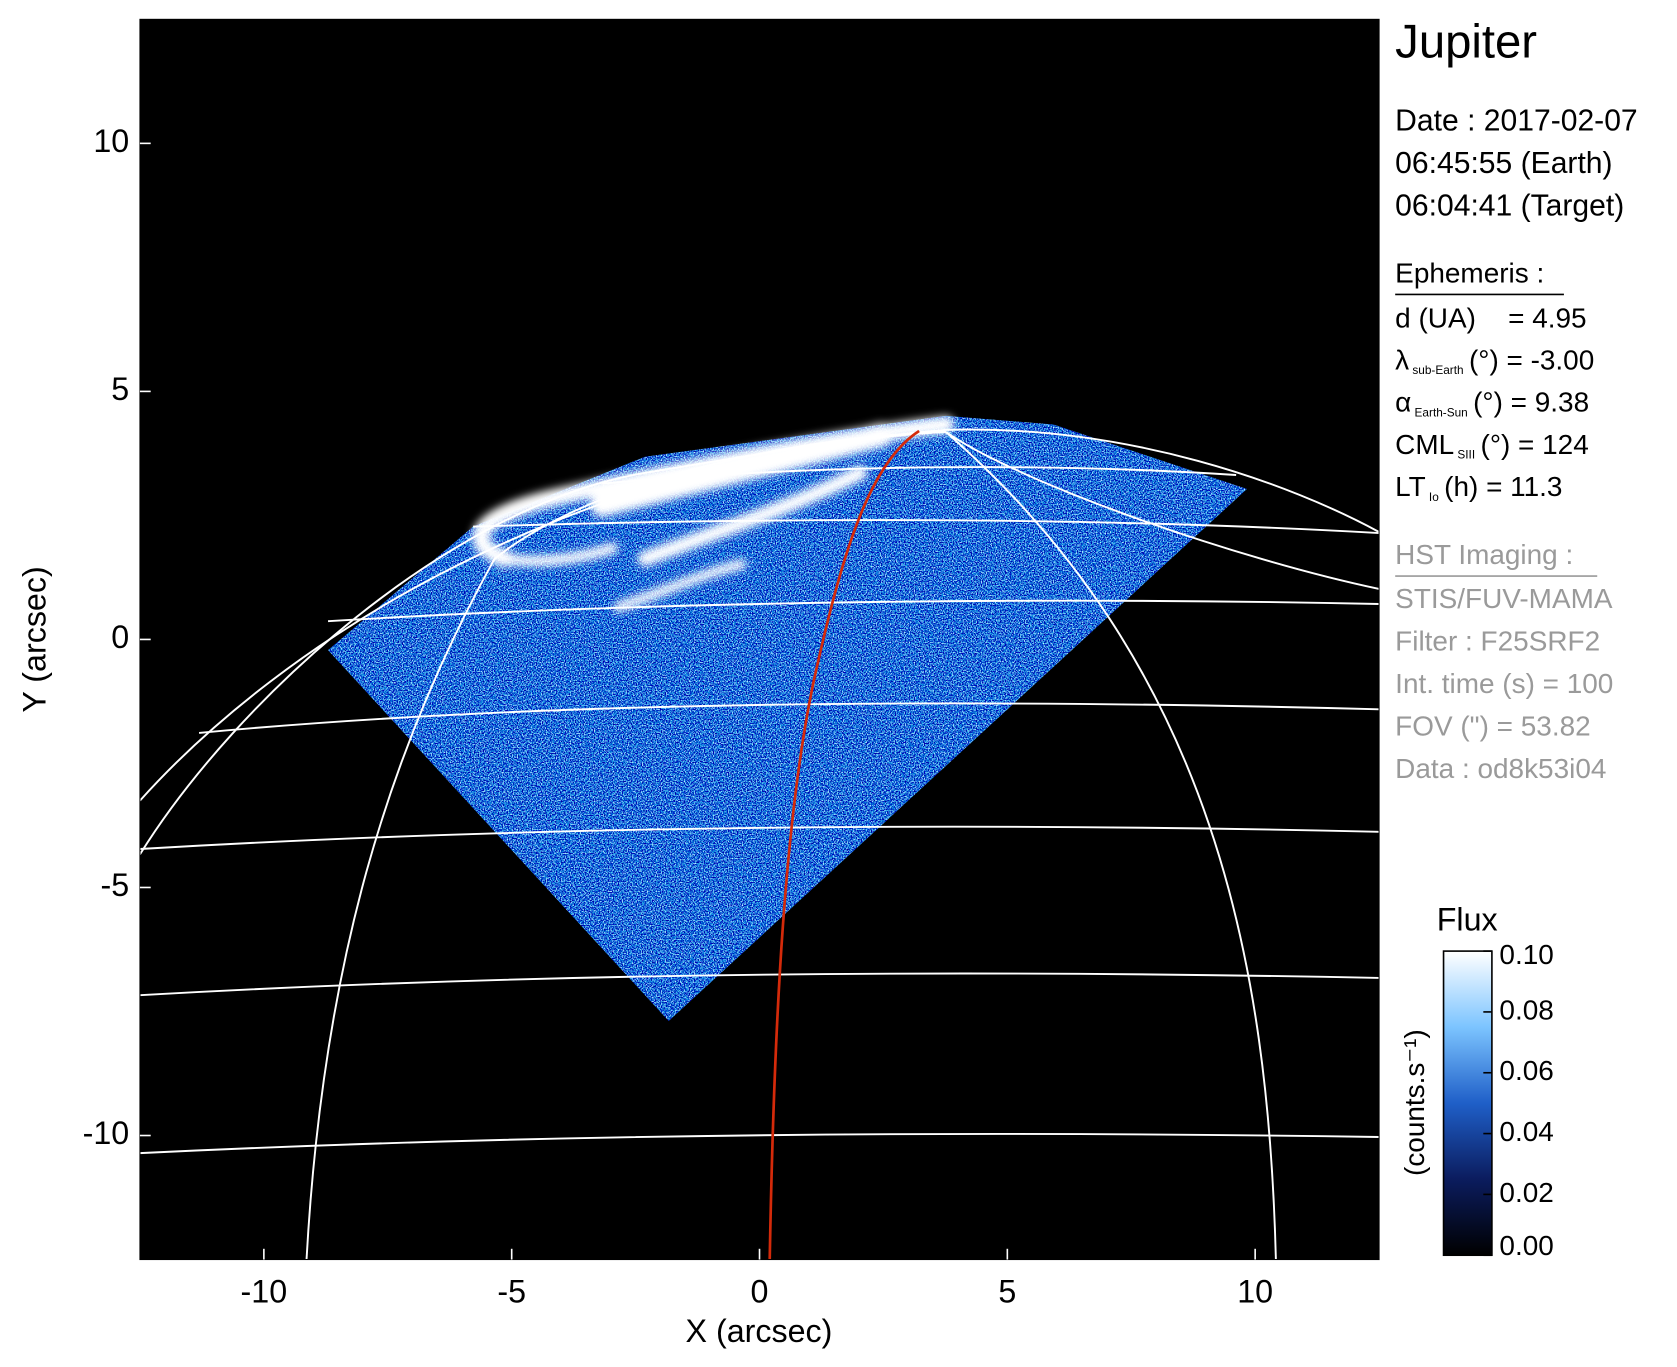 The image size is (1677, 1367). What do you see at coordinates (1467, 1103) in the screenshot?
I see `colorbar-scale` at bounding box center [1467, 1103].